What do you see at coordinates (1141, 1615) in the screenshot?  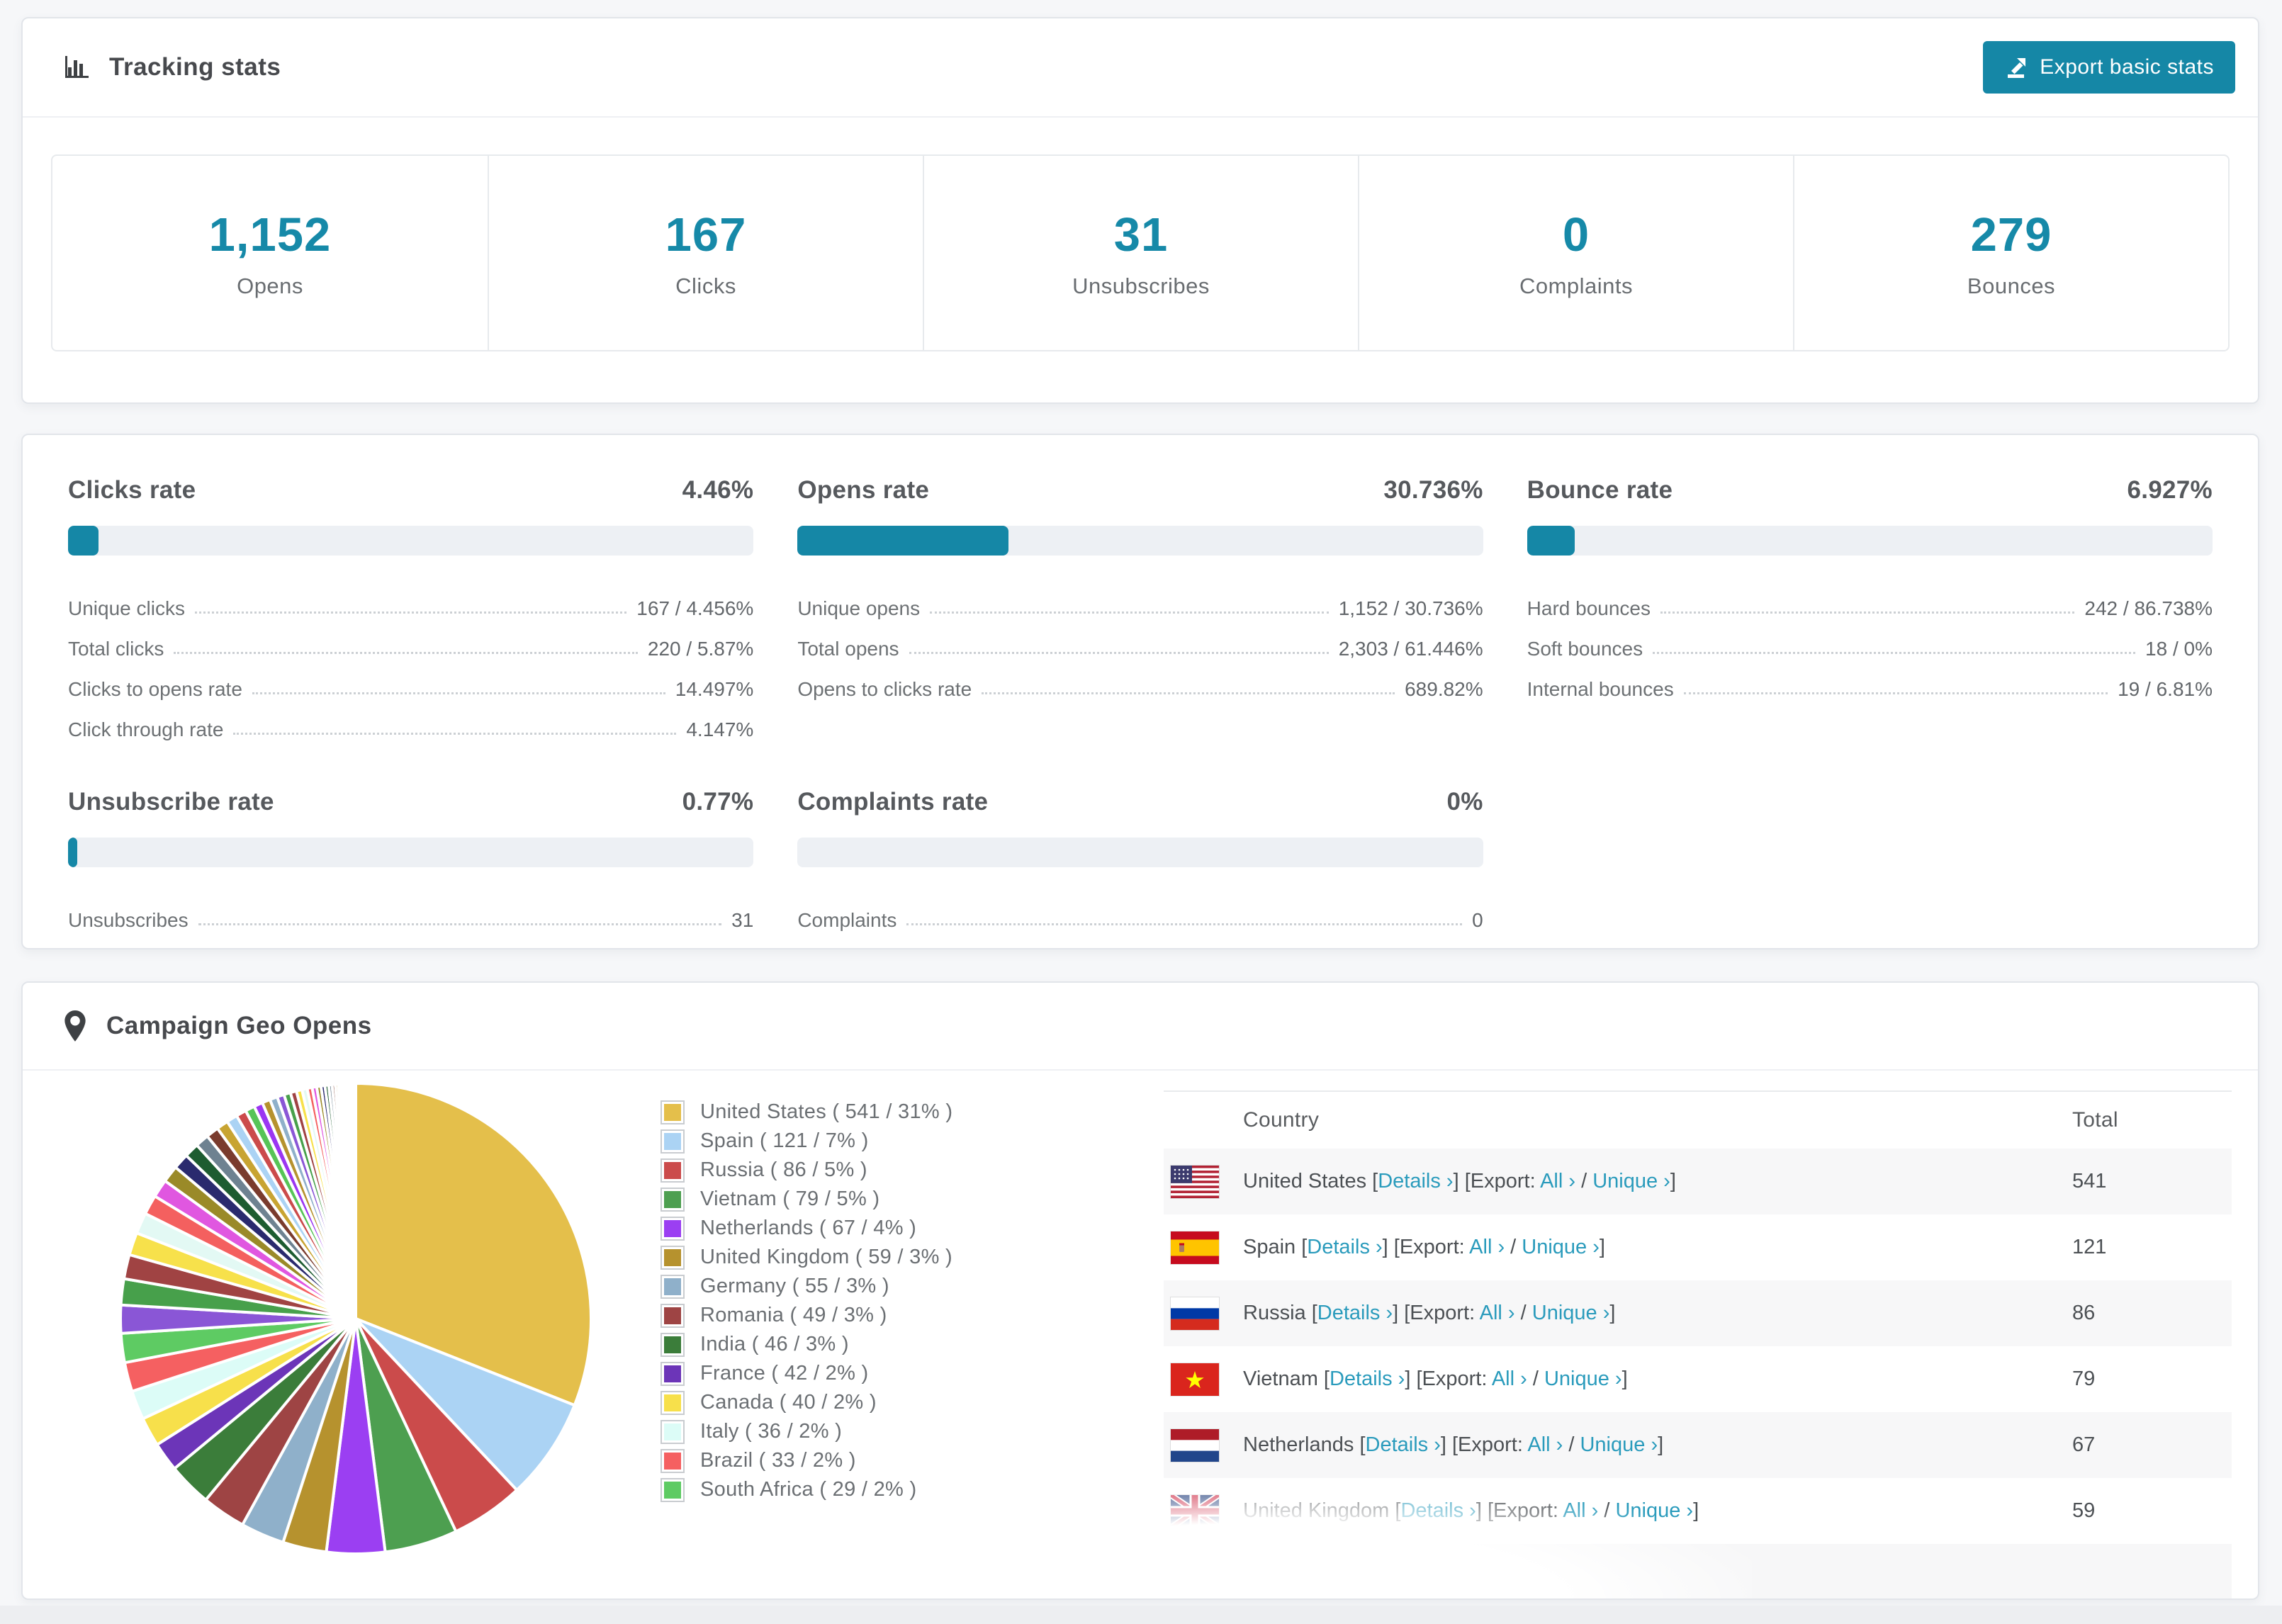 I see `page-bottom-band` at bounding box center [1141, 1615].